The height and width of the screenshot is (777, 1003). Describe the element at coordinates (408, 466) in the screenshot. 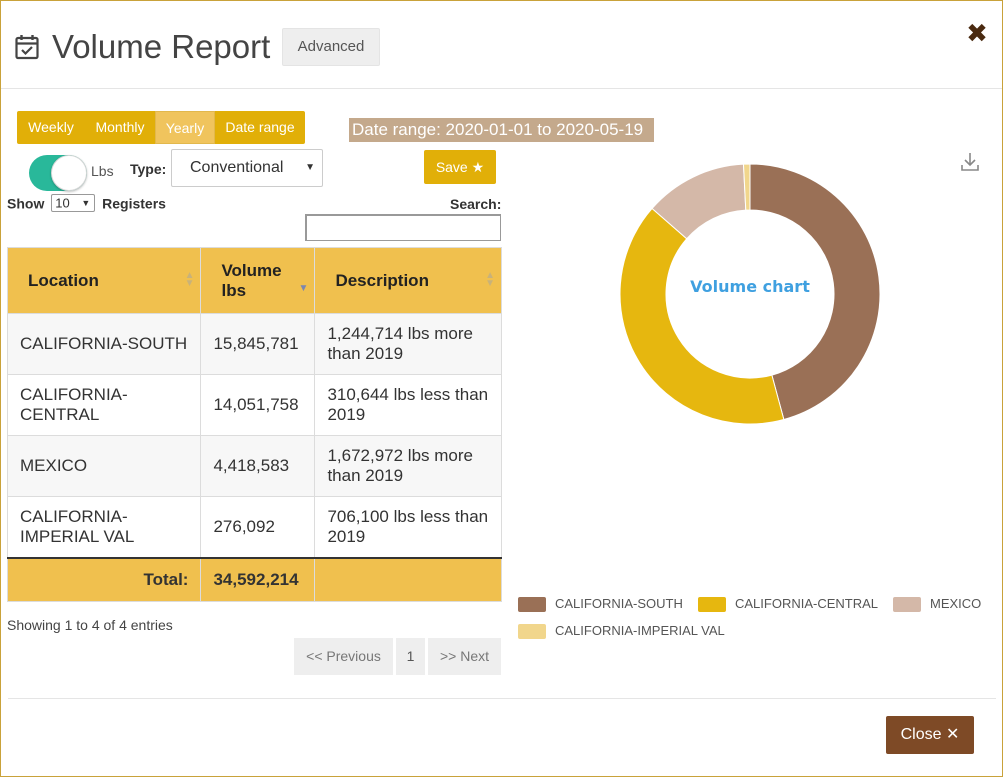

I see `cell-description: 1,672,972 lbs more than 2019` at that location.